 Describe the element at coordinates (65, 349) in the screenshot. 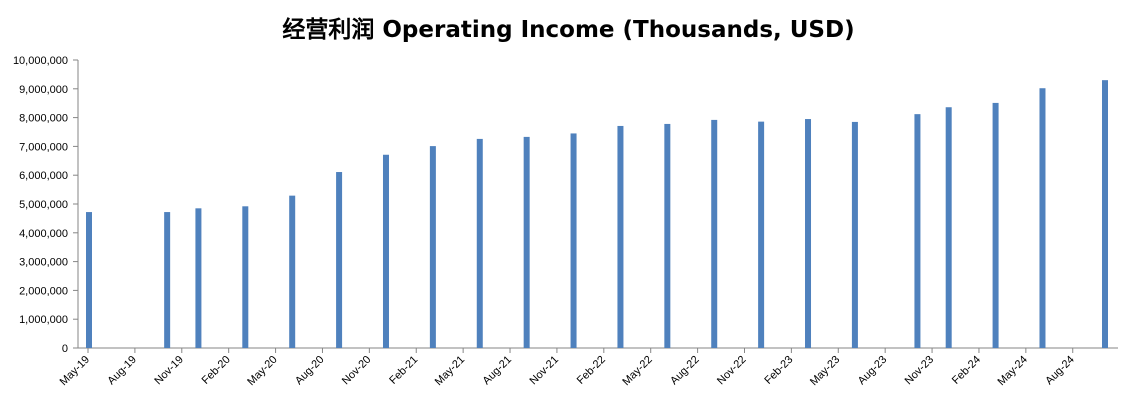

I see `y-tick-label: 0` at that location.